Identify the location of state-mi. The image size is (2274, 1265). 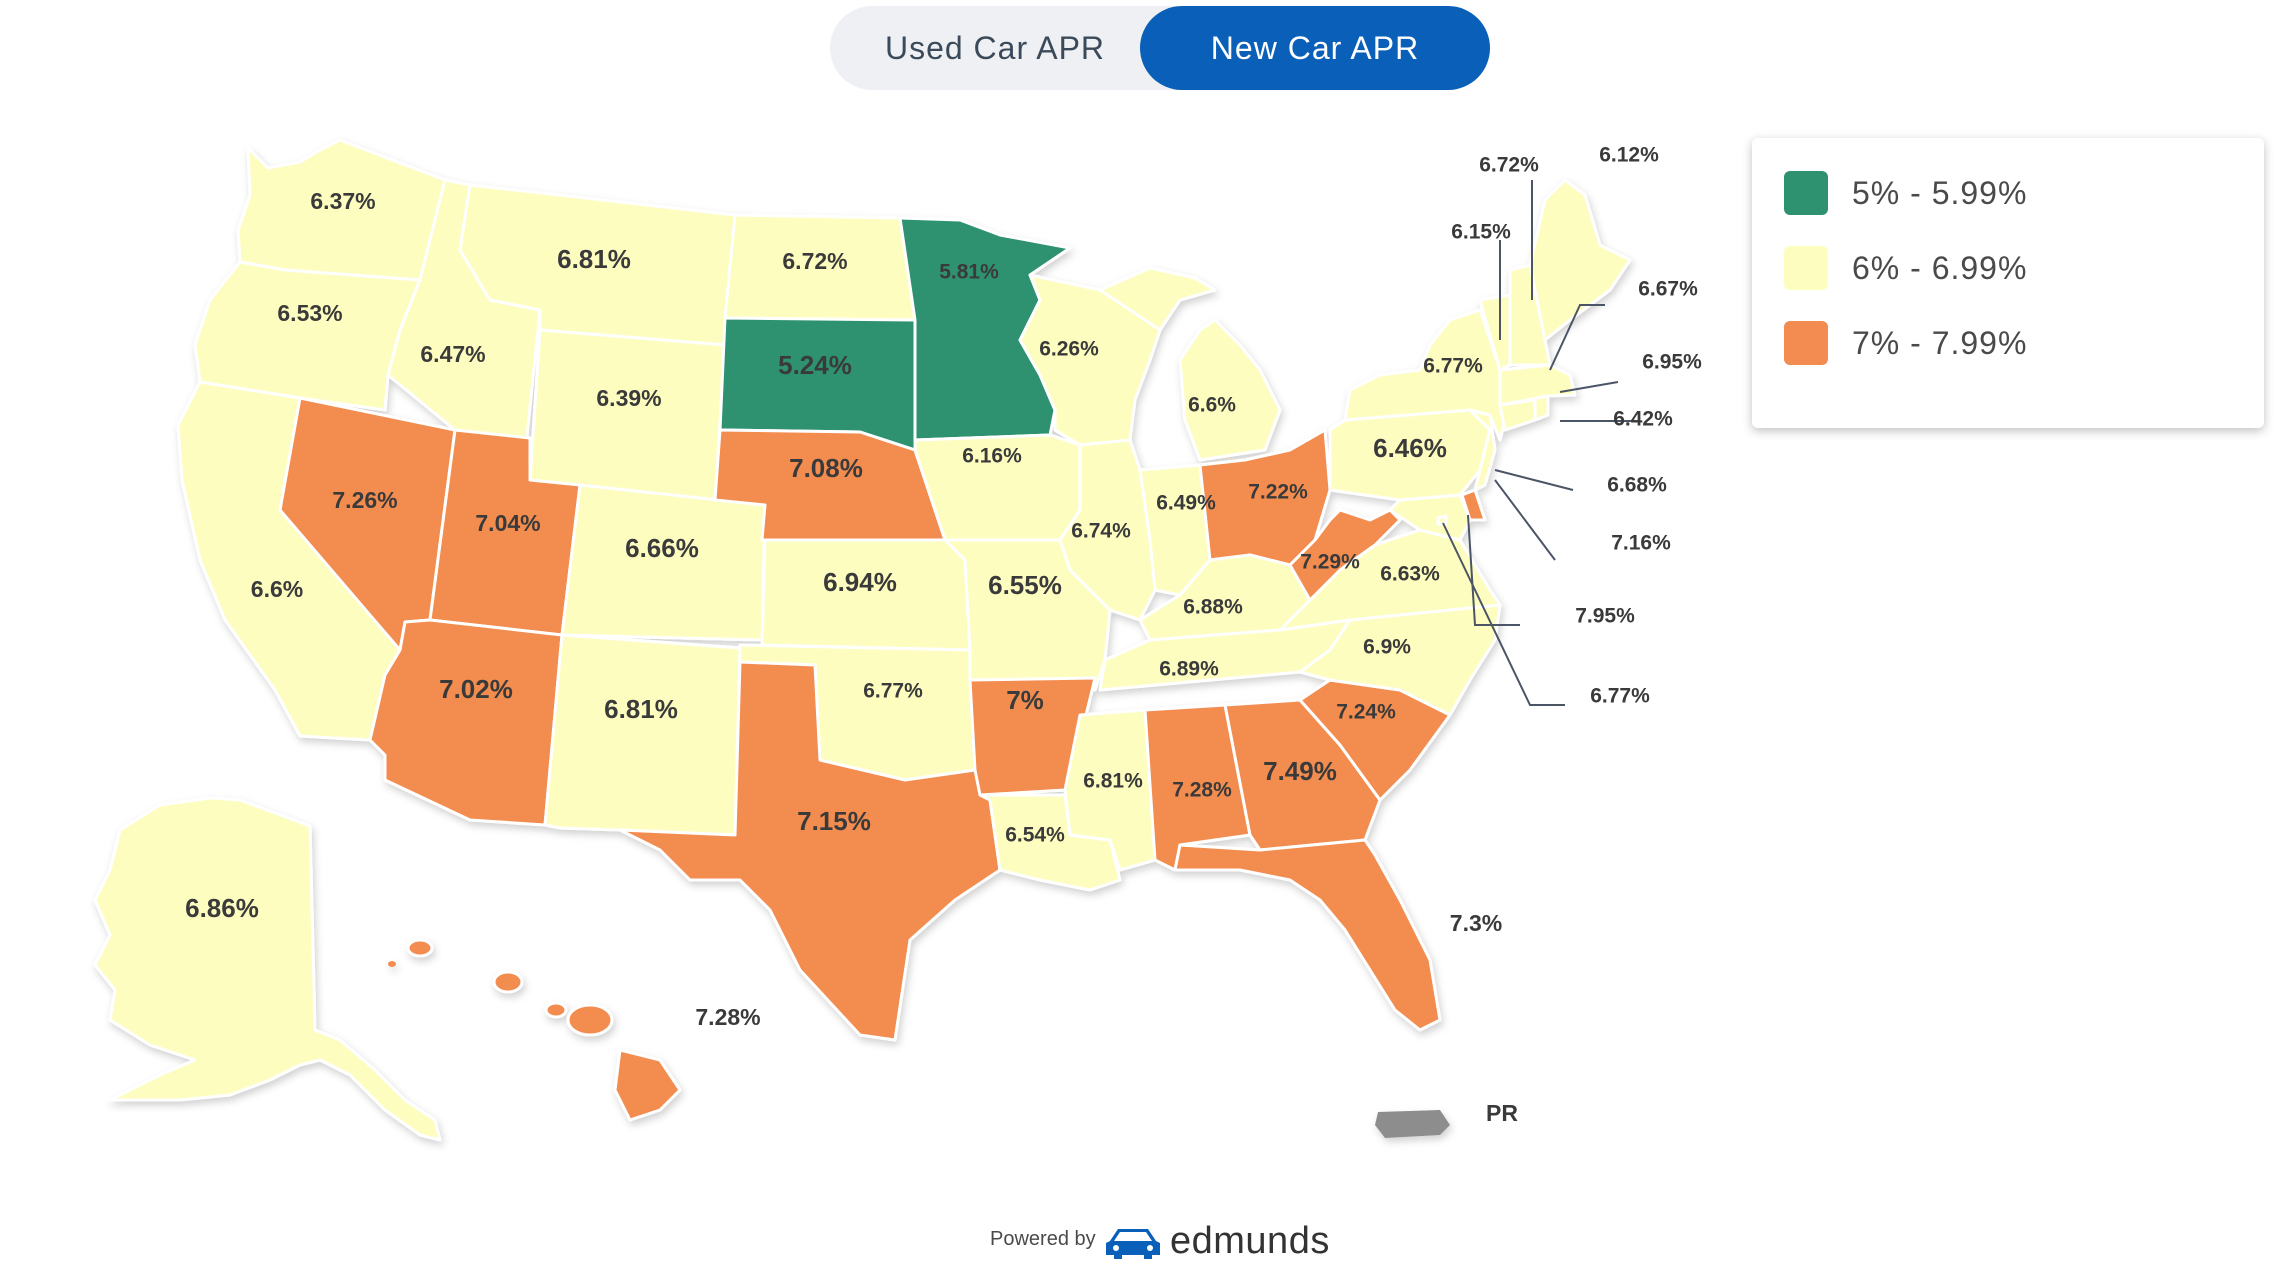
(1190, 364).